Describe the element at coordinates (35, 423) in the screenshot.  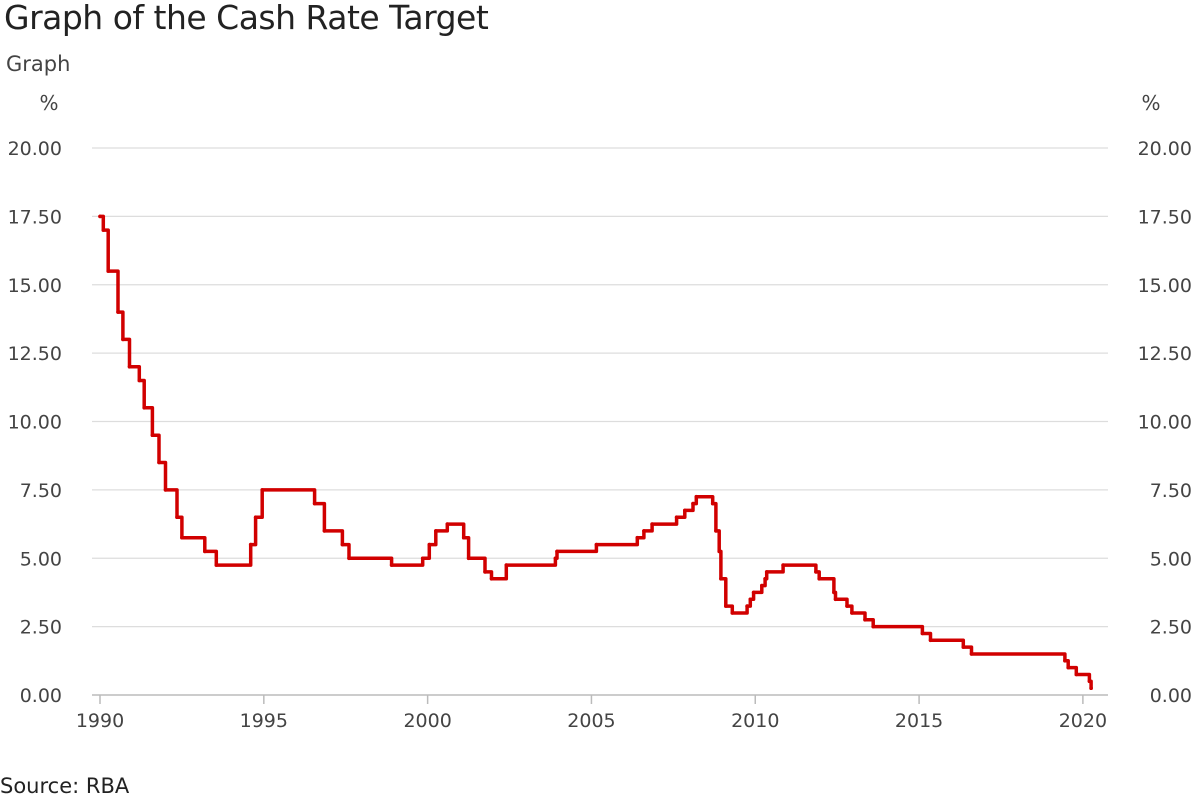
I see `y-tick-label-left: 10.00` at that location.